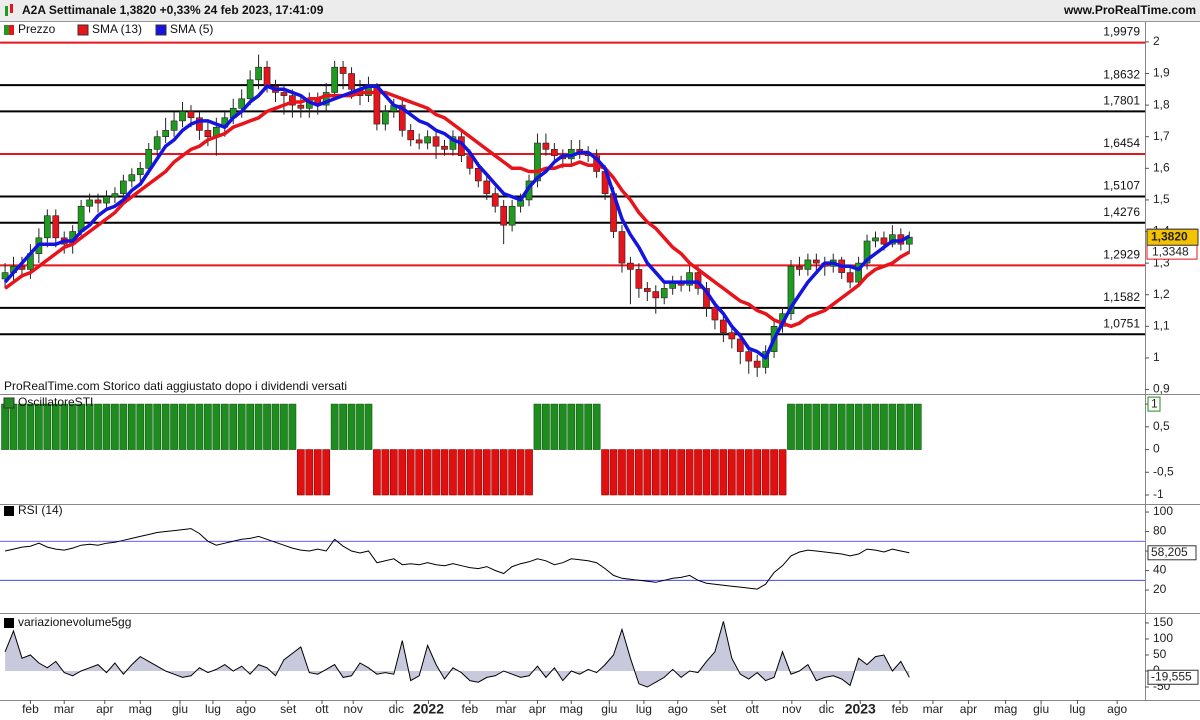 The width and height of the screenshot is (1200, 720). I want to click on header-site: www.ProRealTime.com, so click(1129, 10).